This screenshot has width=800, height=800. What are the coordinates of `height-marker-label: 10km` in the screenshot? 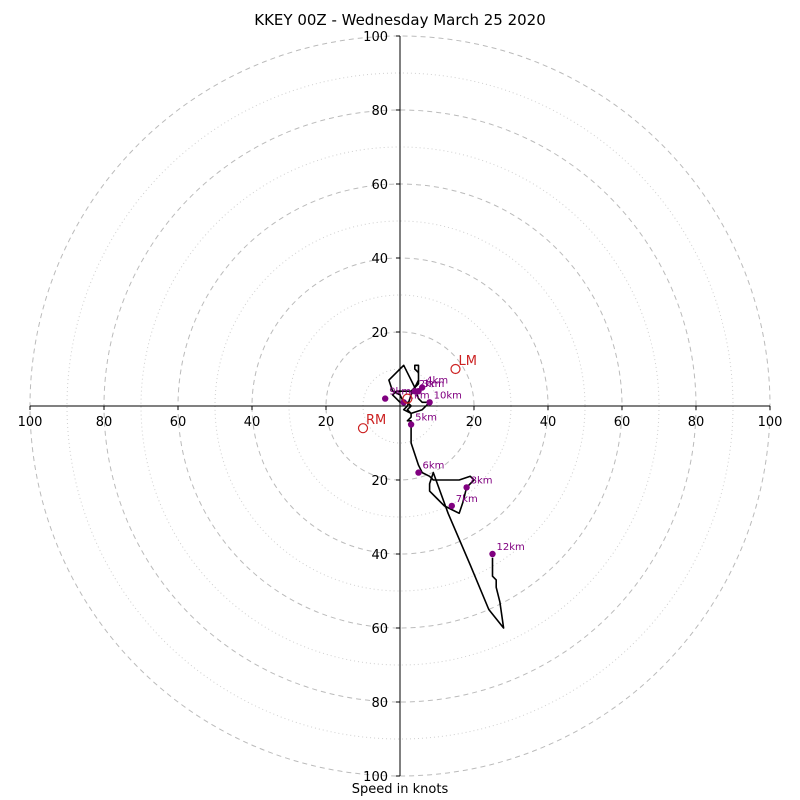 It's located at (448, 395).